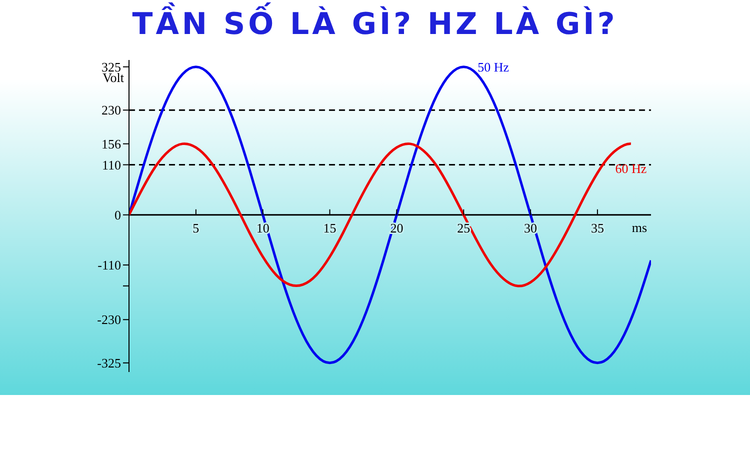 Image resolution: width=750 pixels, height=450 pixels. What do you see at coordinates (196, 228) in the screenshot?
I see `x-tick-label: 5` at bounding box center [196, 228].